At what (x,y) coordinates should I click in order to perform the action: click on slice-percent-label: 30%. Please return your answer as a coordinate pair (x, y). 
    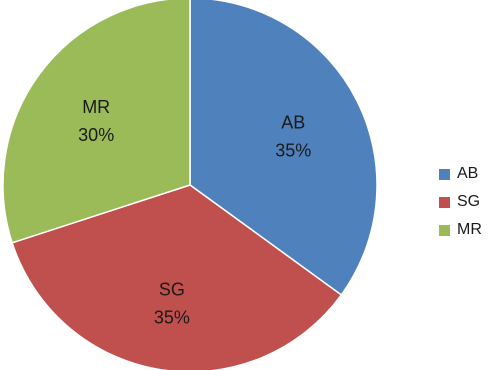
    Looking at the image, I should click on (96, 135).